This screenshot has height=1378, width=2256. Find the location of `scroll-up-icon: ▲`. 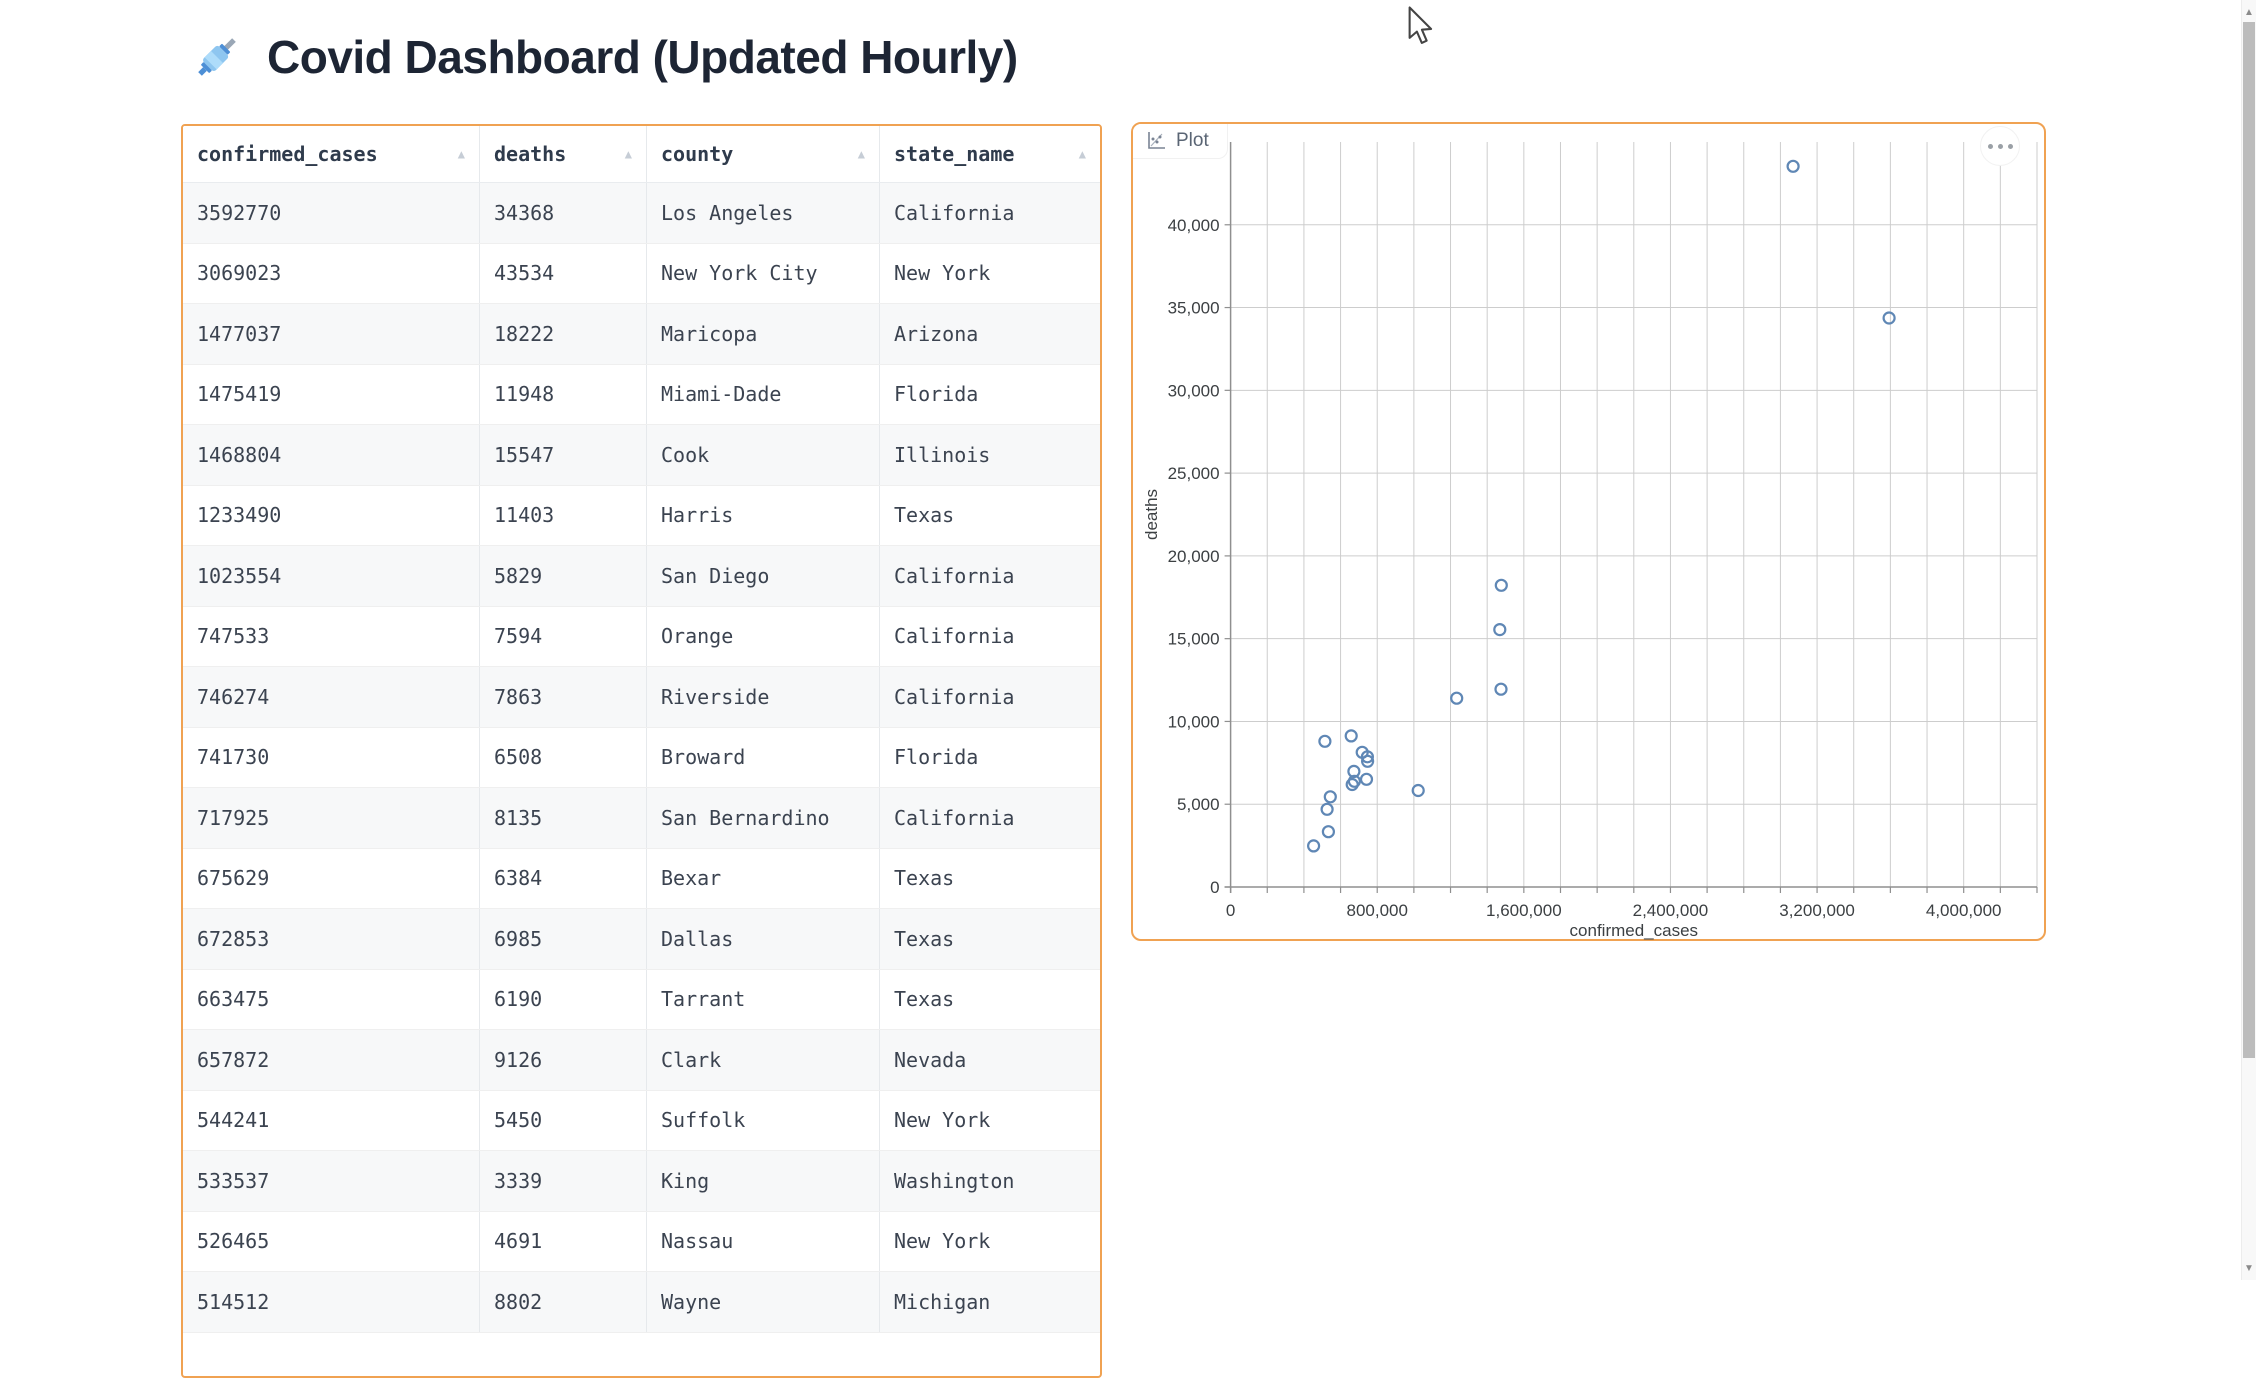

scroll-up-icon: ▲ is located at coordinates (2249, 12).